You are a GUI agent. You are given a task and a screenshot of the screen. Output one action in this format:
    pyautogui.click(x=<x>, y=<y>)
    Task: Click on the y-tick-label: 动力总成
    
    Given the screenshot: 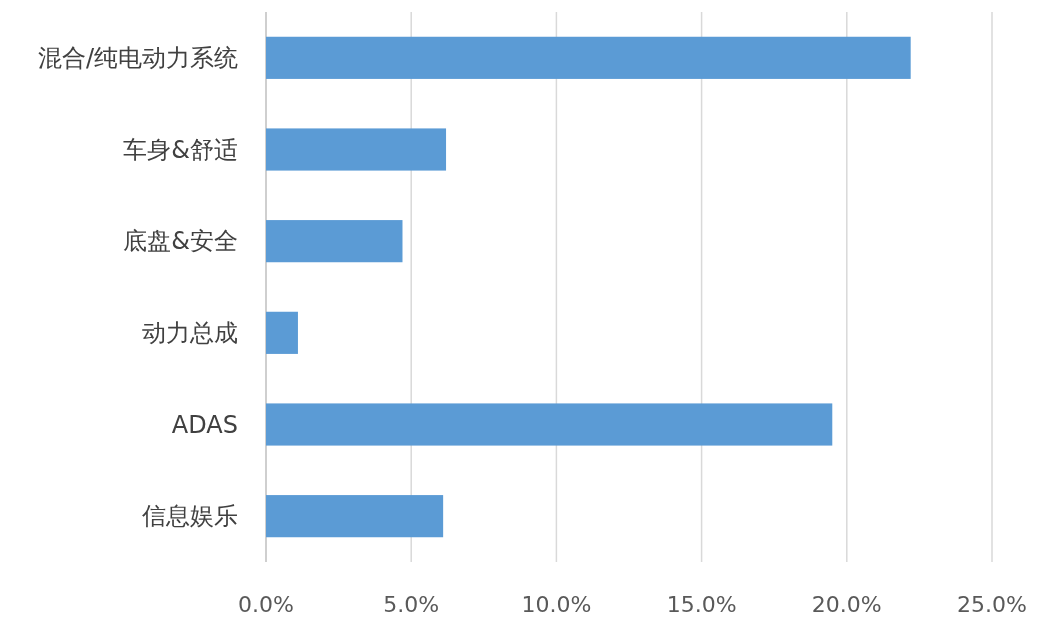 What is the action you would take?
    pyautogui.click(x=190, y=332)
    